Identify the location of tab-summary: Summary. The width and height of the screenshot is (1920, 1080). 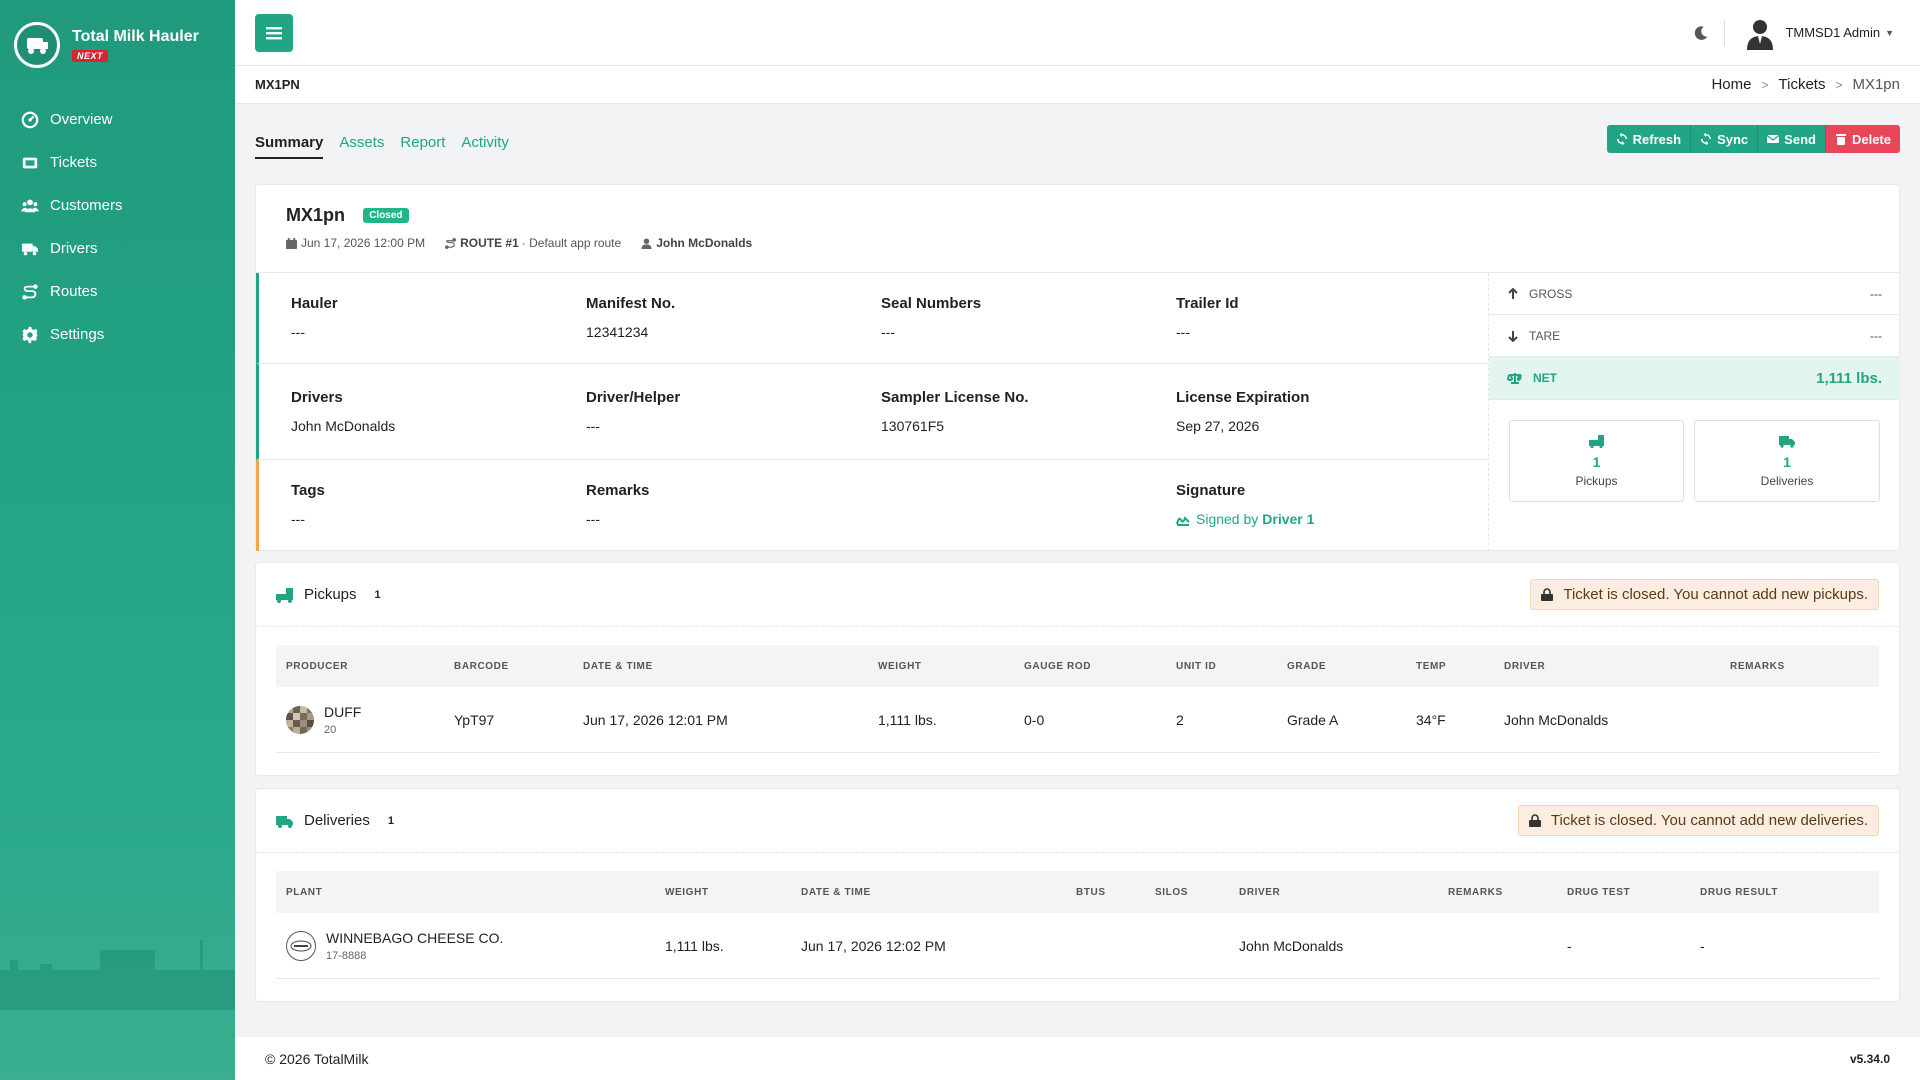
(289, 141).